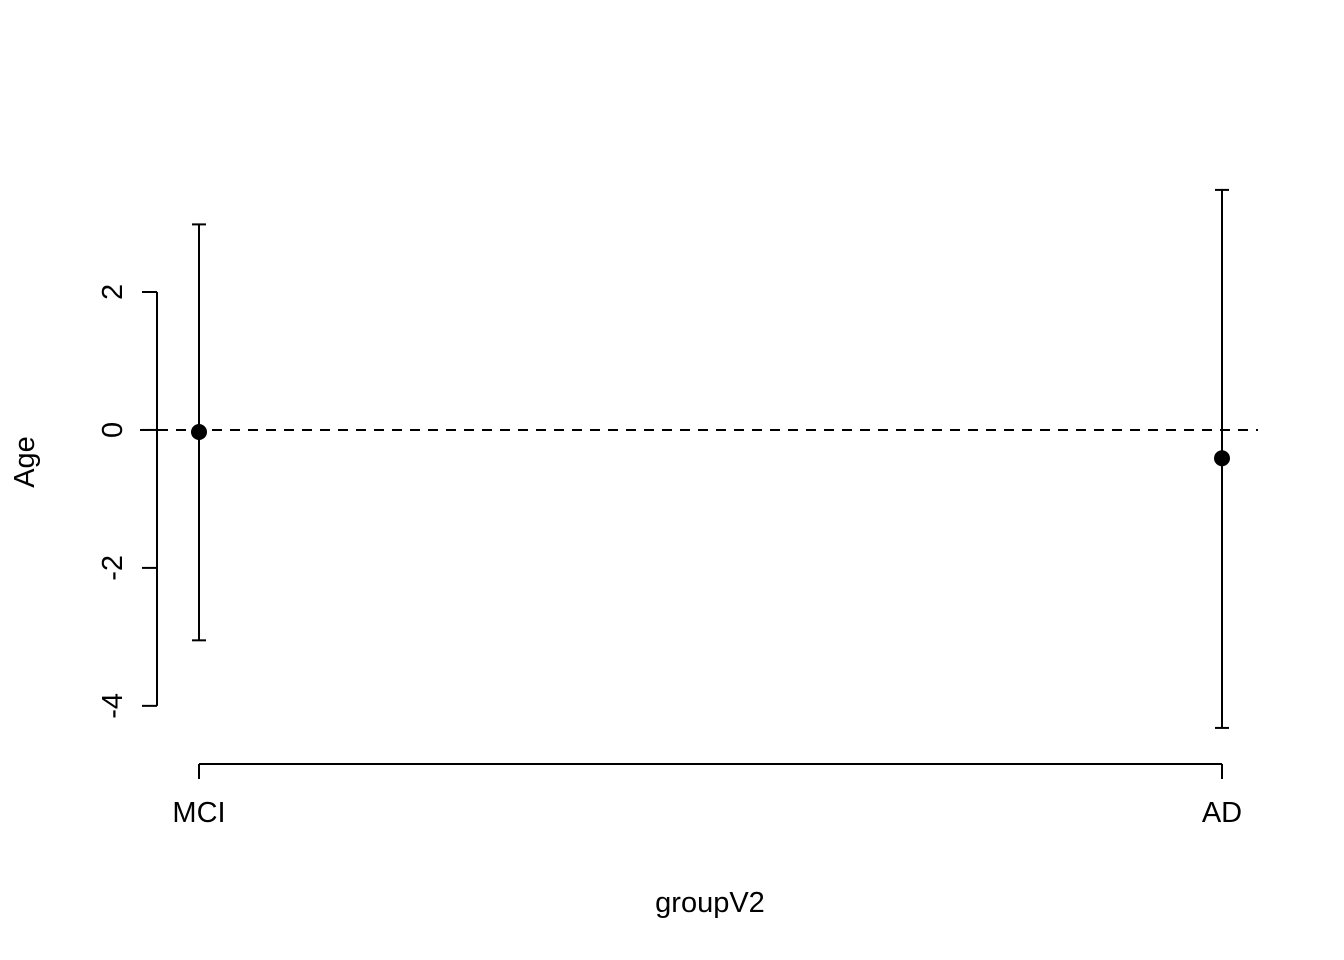 This screenshot has height=960, width=1344. What do you see at coordinates (113, 430) in the screenshot?
I see `y-tick-label: 0` at bounding box center [113, 430].